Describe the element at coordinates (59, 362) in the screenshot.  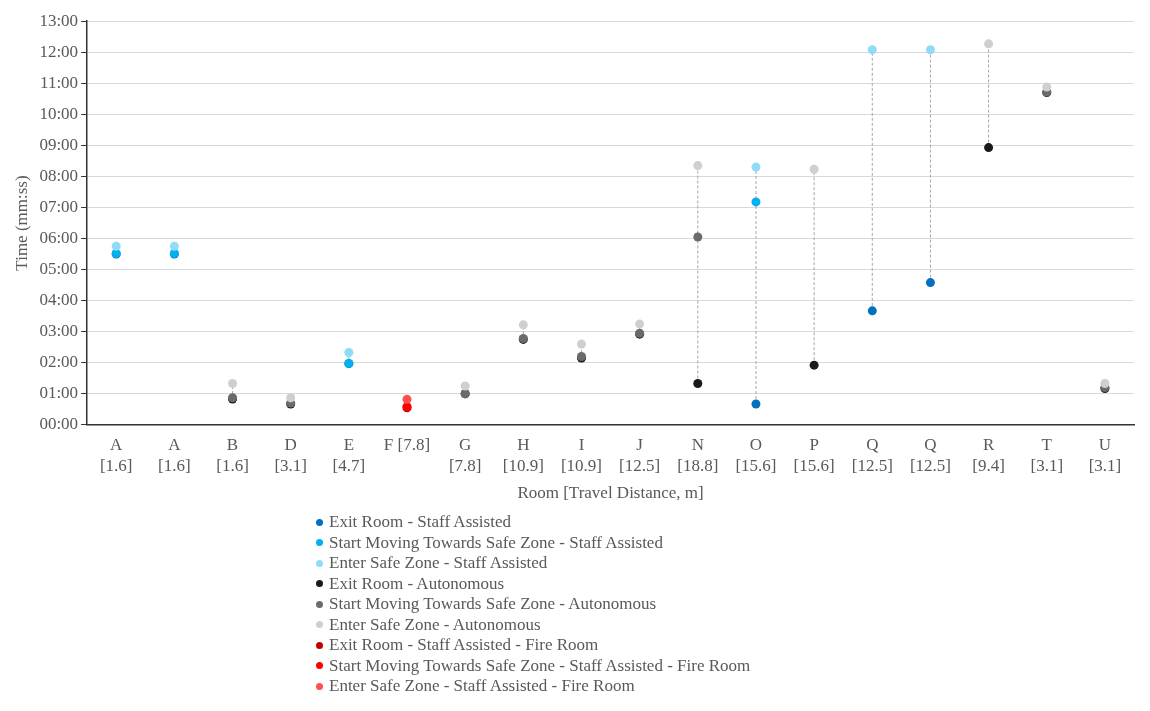
I see `y-tick-label: 02:00` at that location.